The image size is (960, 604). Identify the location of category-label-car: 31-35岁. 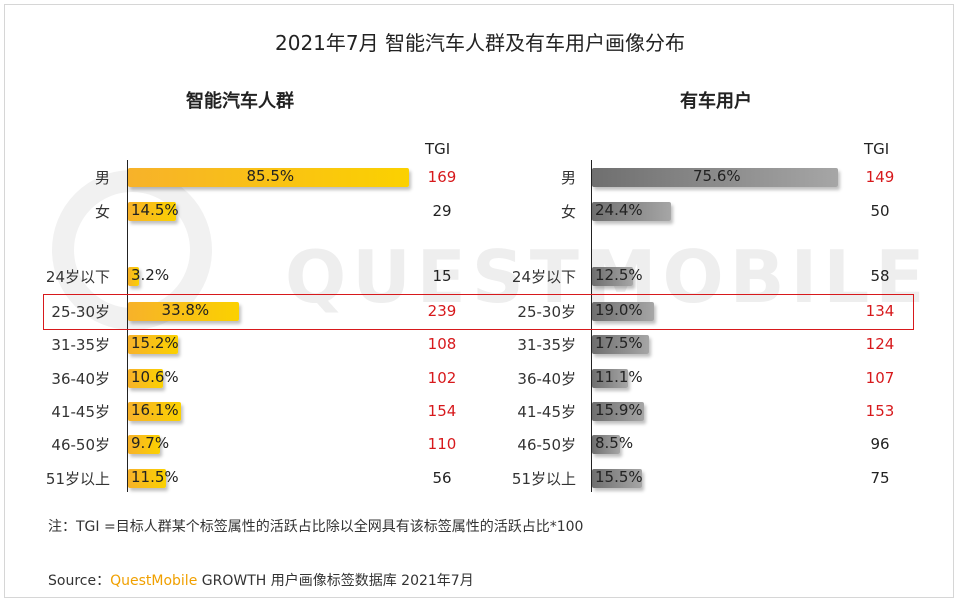
(546, 345).